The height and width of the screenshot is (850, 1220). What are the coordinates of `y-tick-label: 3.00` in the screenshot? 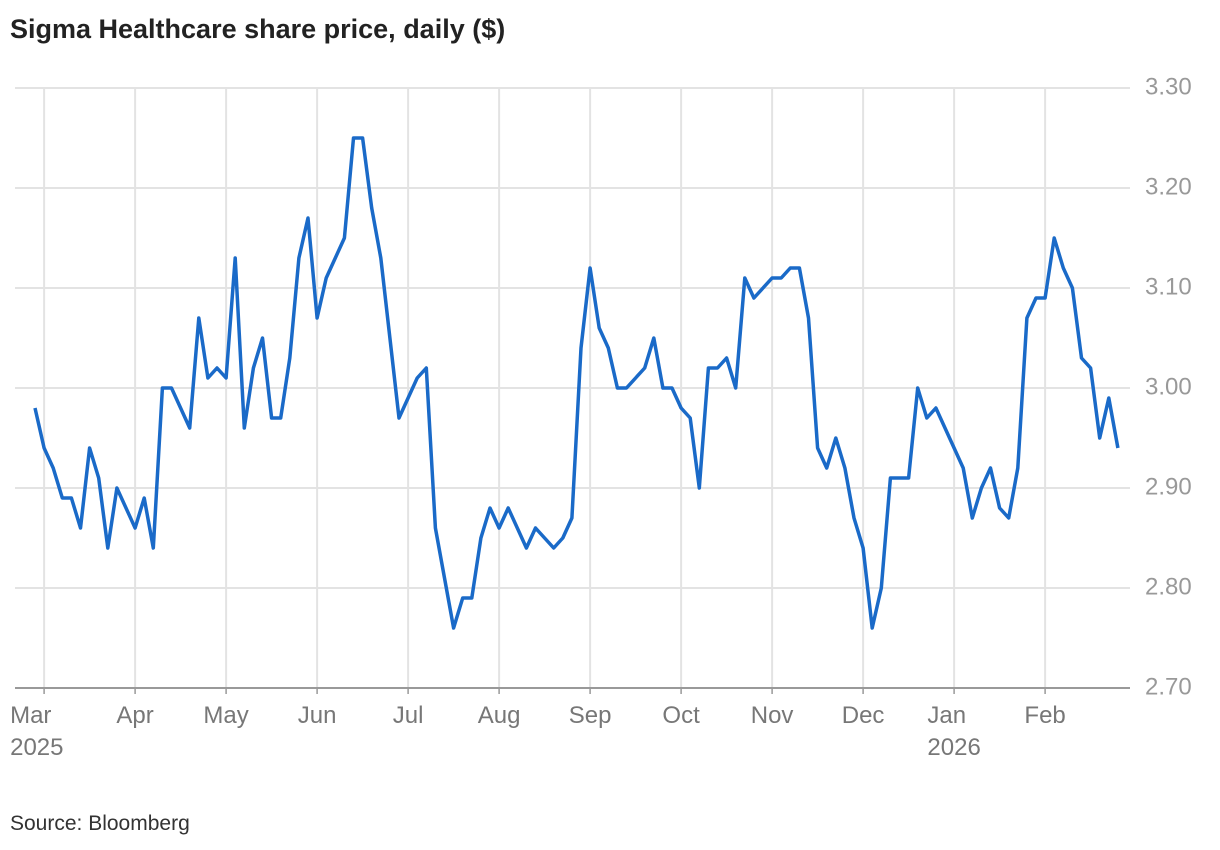 It's located at (1168, 386).